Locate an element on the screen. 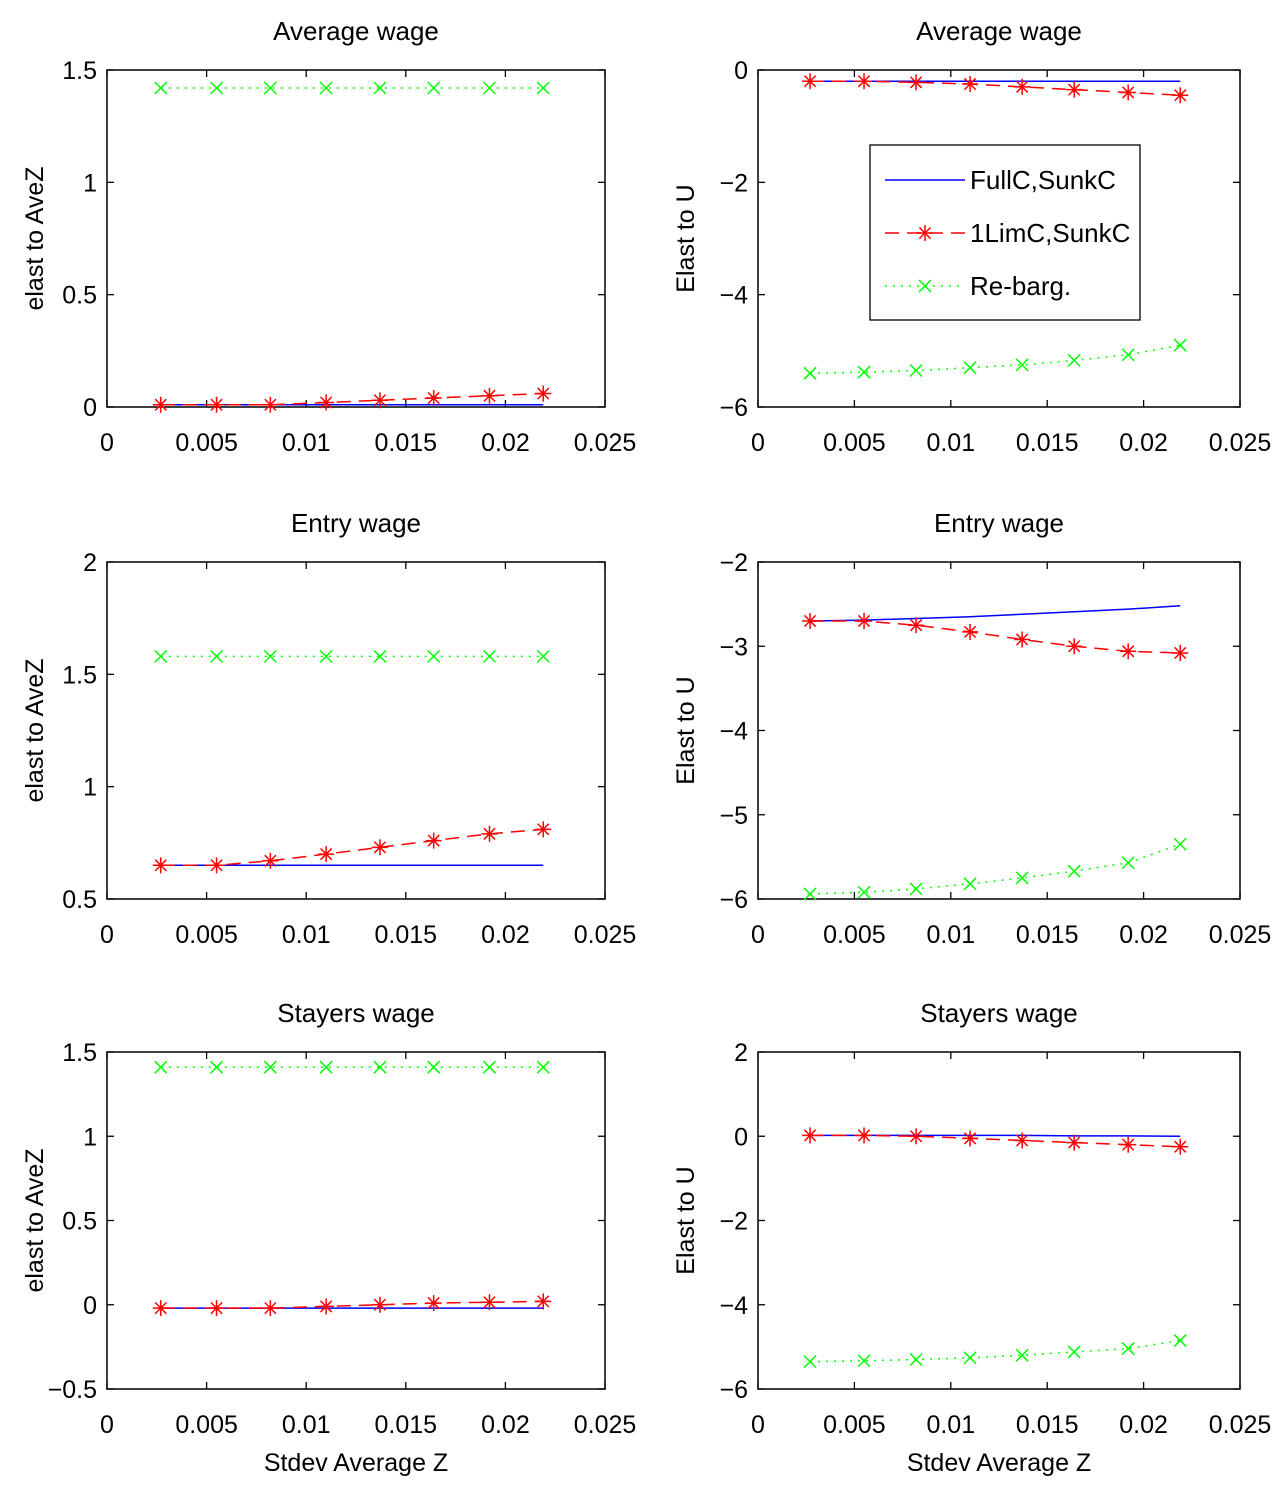  y-tick-label: 0.5 is located at coordinates (79, 296).